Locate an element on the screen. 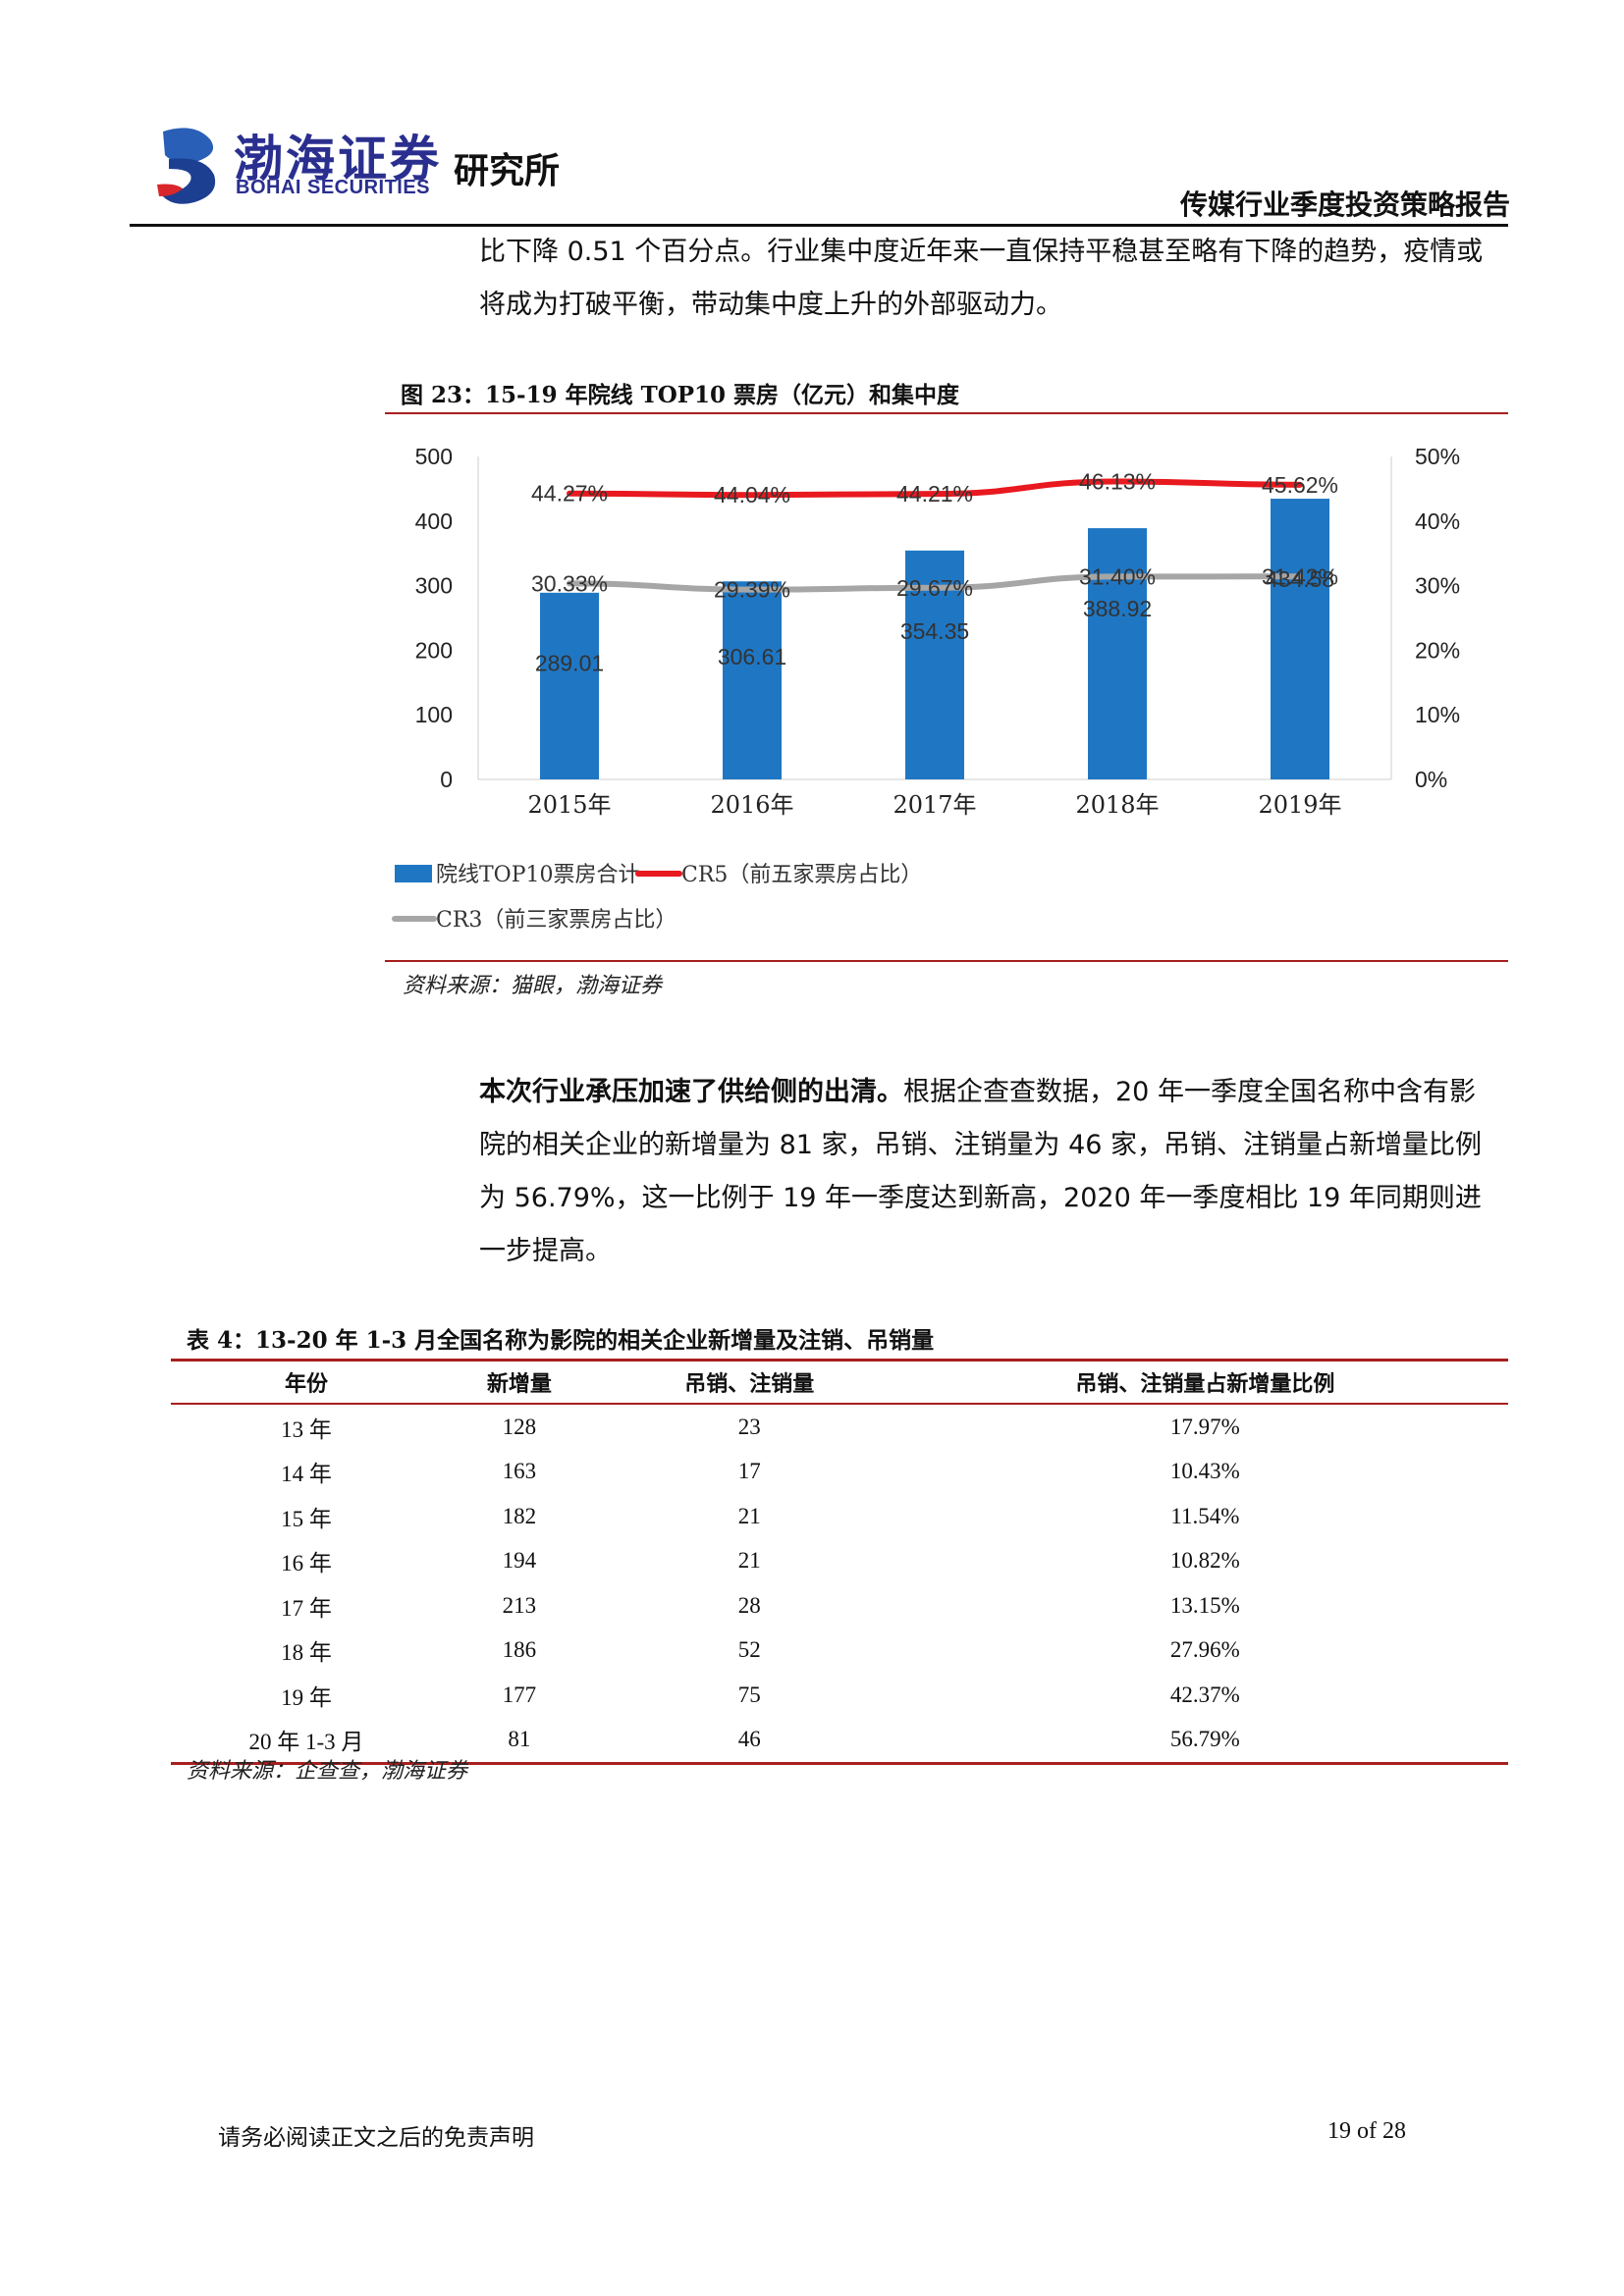 The width and height of the screenshot is (1624, 2296). bar-data-label: 354.35 is located at coordinates (934, 631).